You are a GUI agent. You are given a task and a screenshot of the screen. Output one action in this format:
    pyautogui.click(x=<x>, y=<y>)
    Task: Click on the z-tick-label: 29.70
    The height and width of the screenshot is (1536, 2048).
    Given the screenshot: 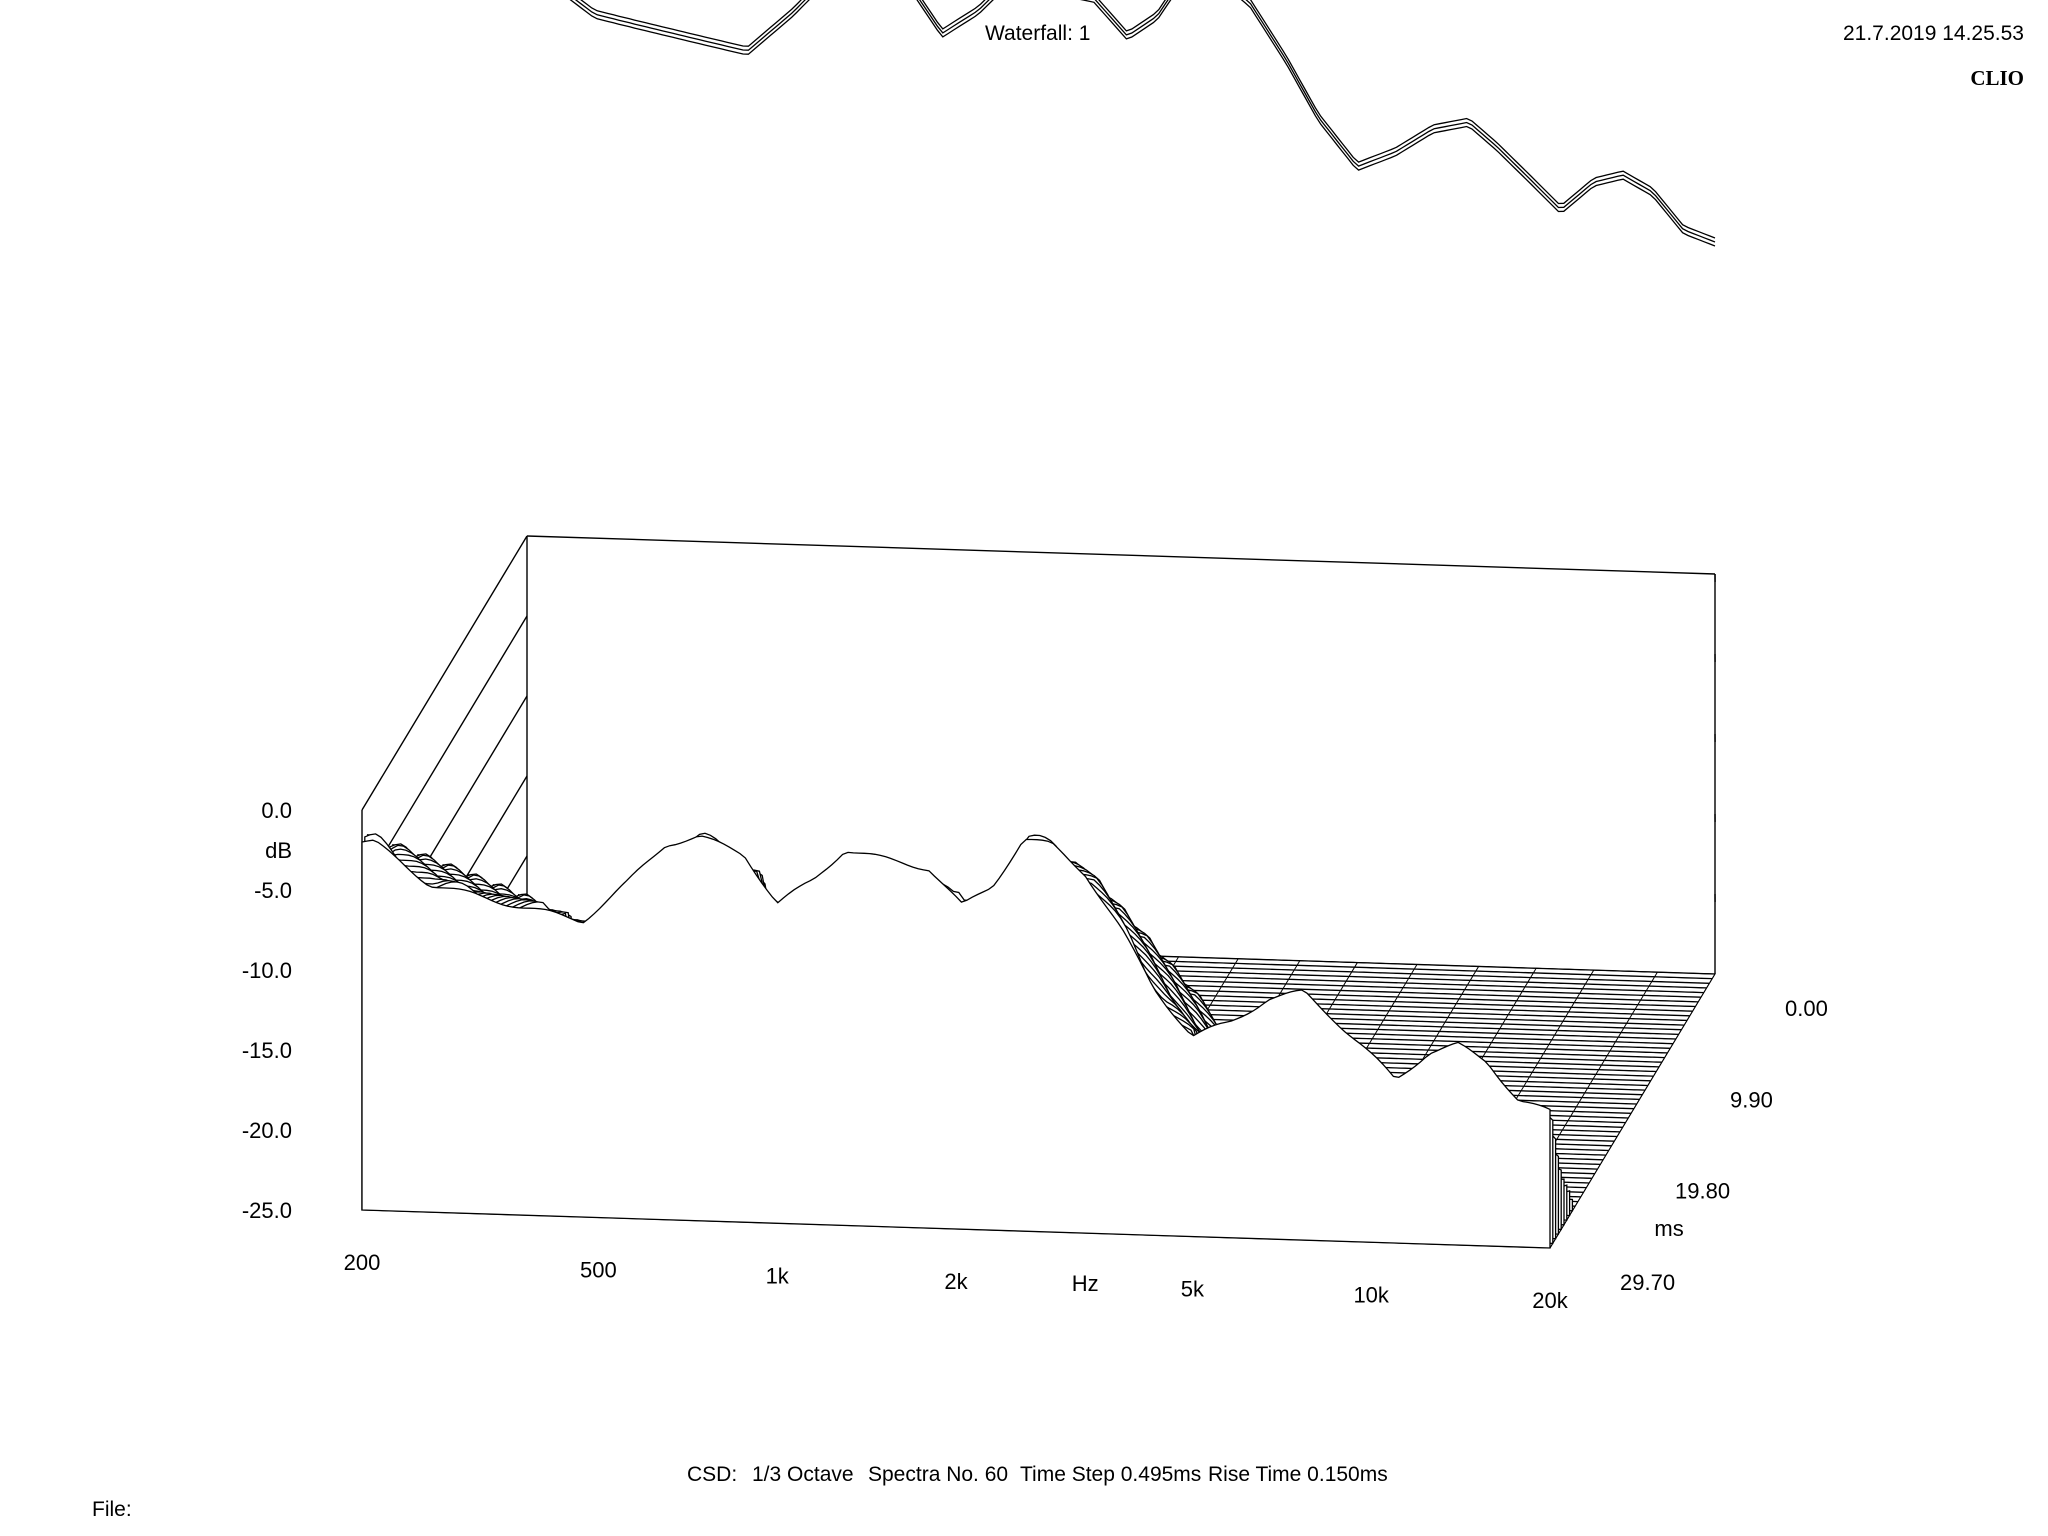 What is the action you would take?
    pyautogui.click(x=1647, y=1282)
    